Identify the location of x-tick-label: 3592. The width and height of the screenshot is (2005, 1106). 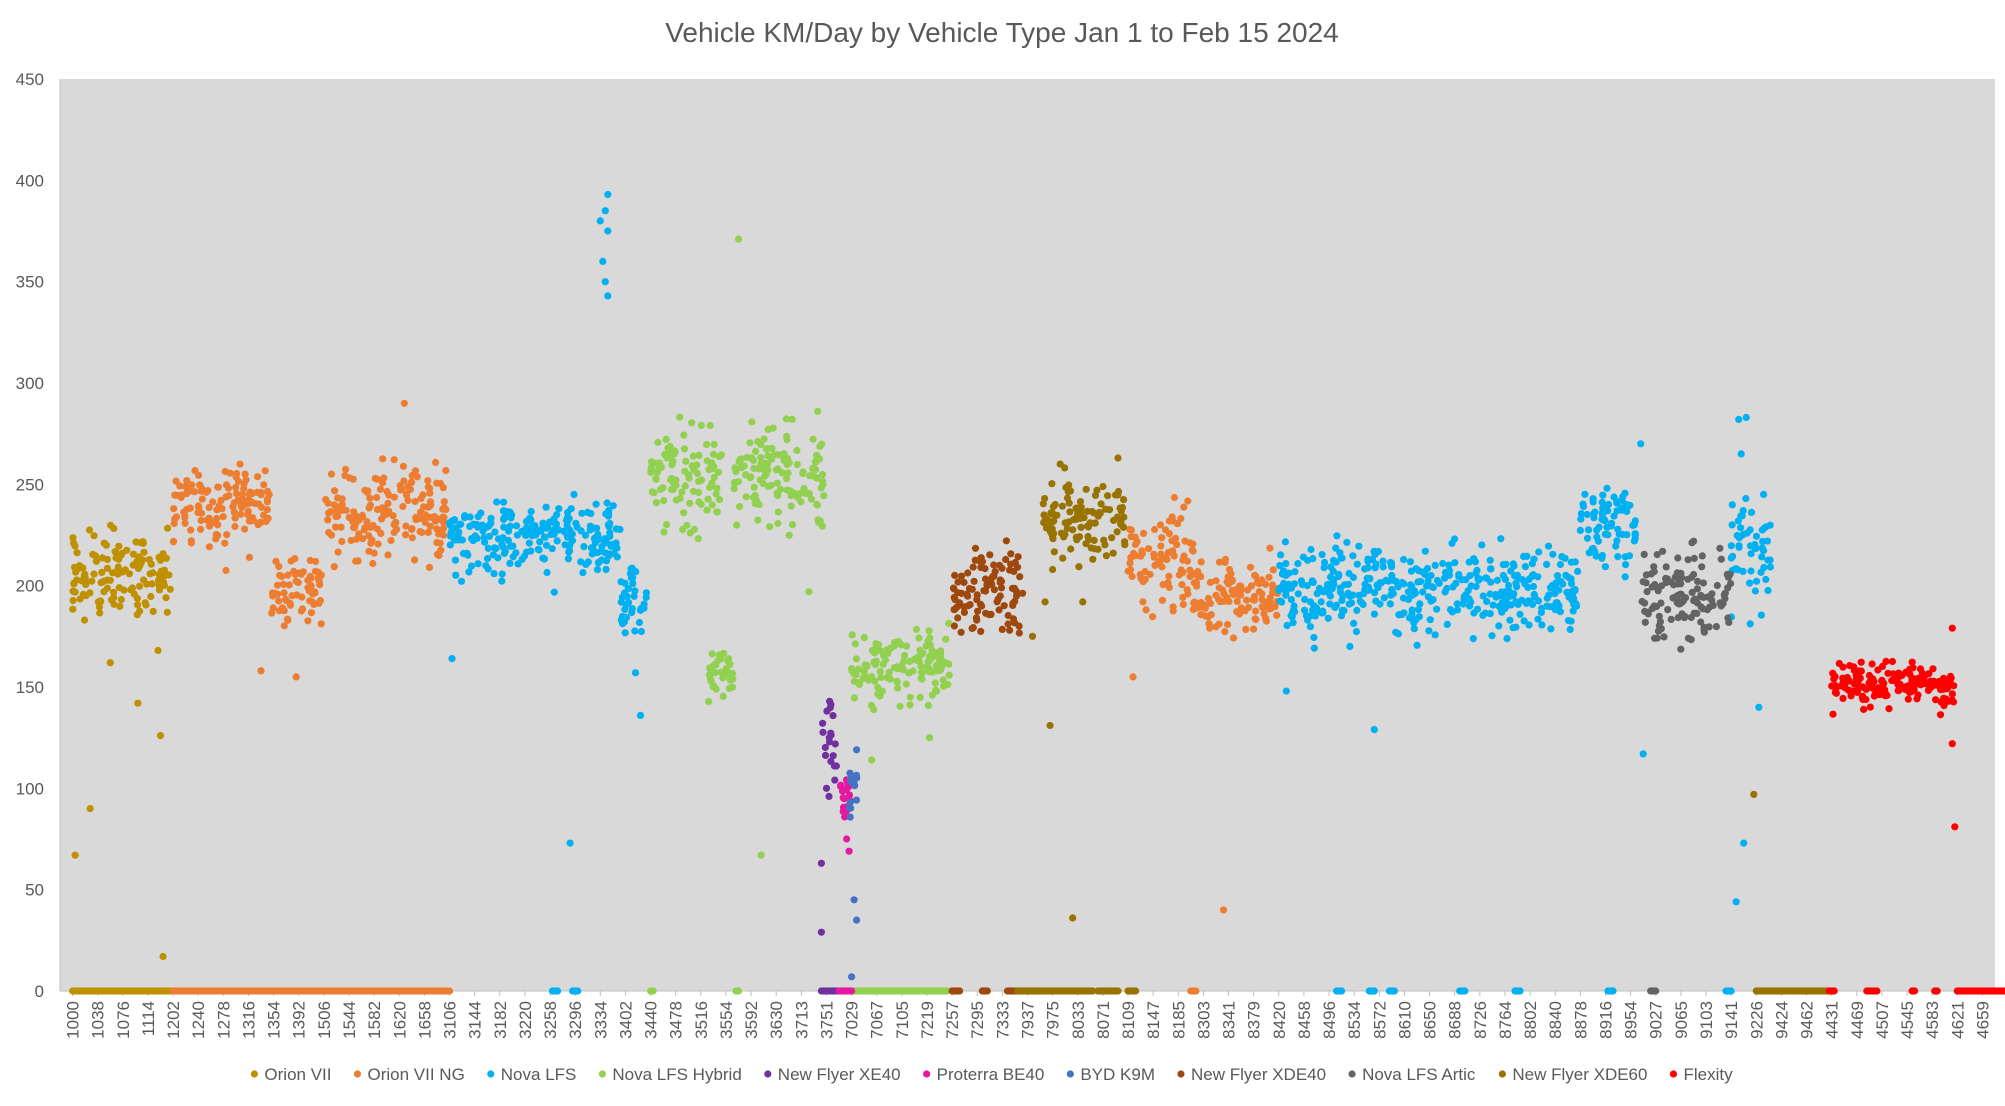
(751, 1020).